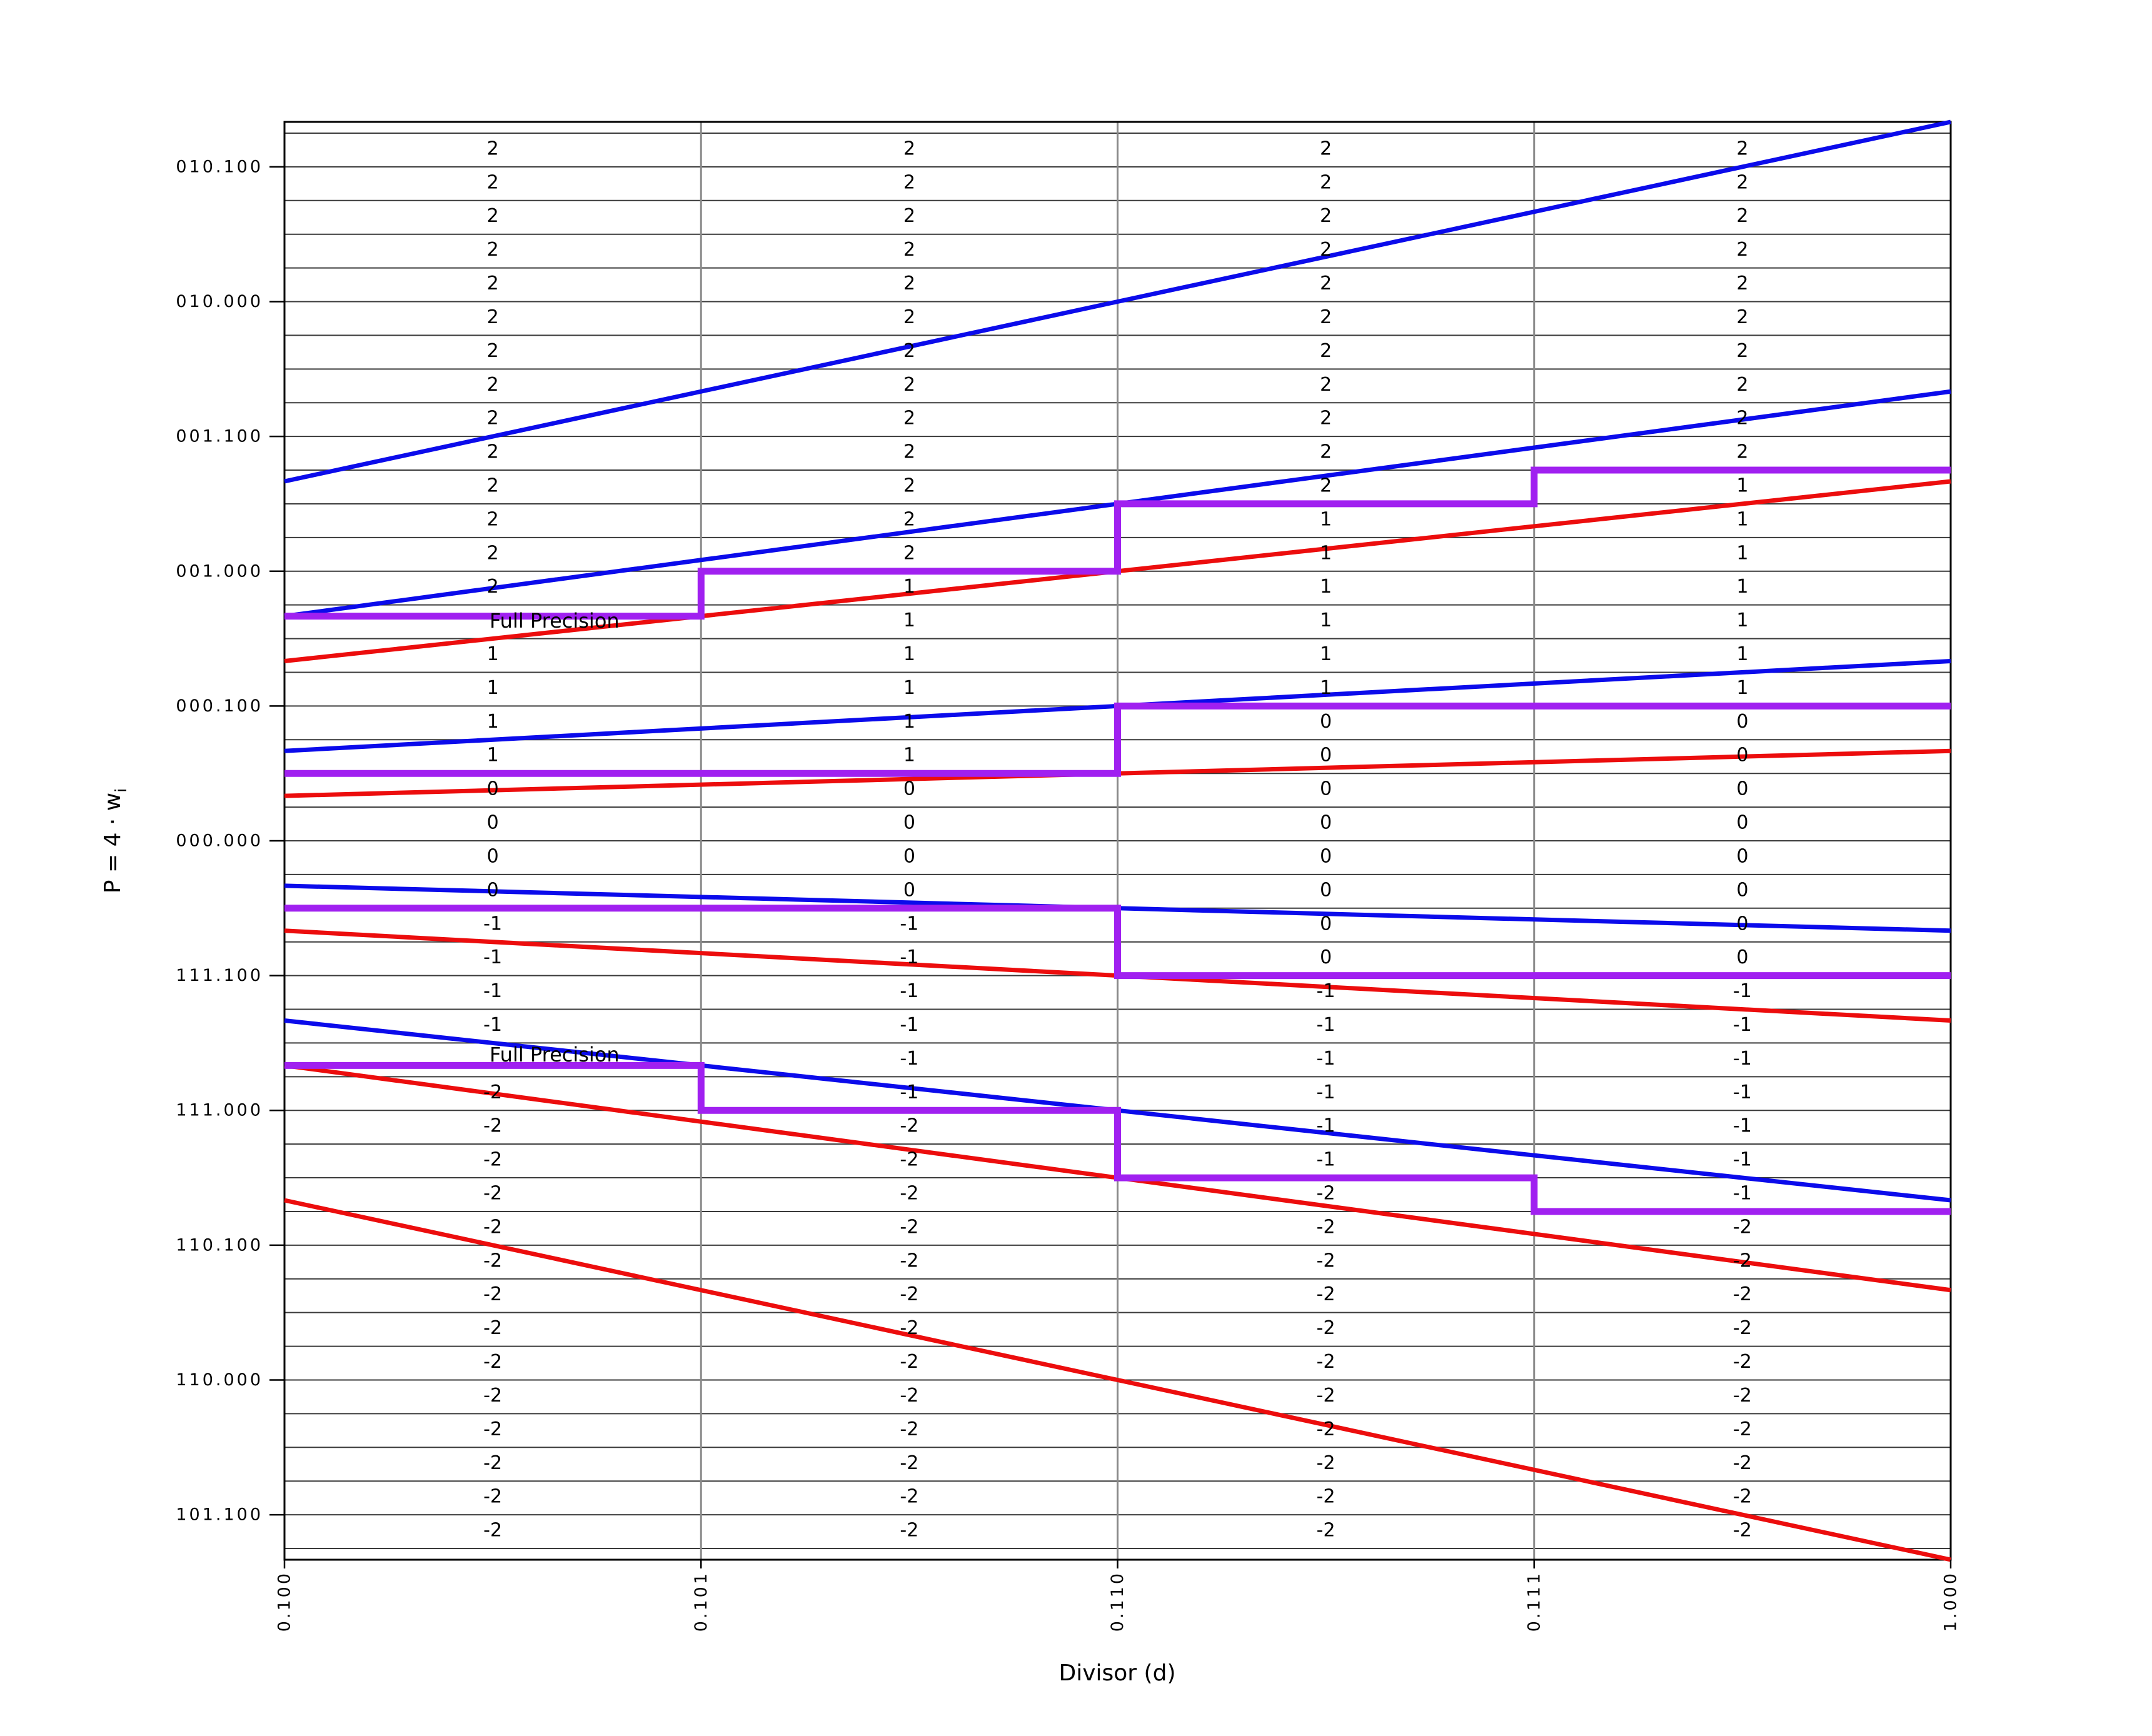 The height and width of the screenshot is (1736, 2152). I want to click on y-tick-label: 110.000, so click(219, 1380).